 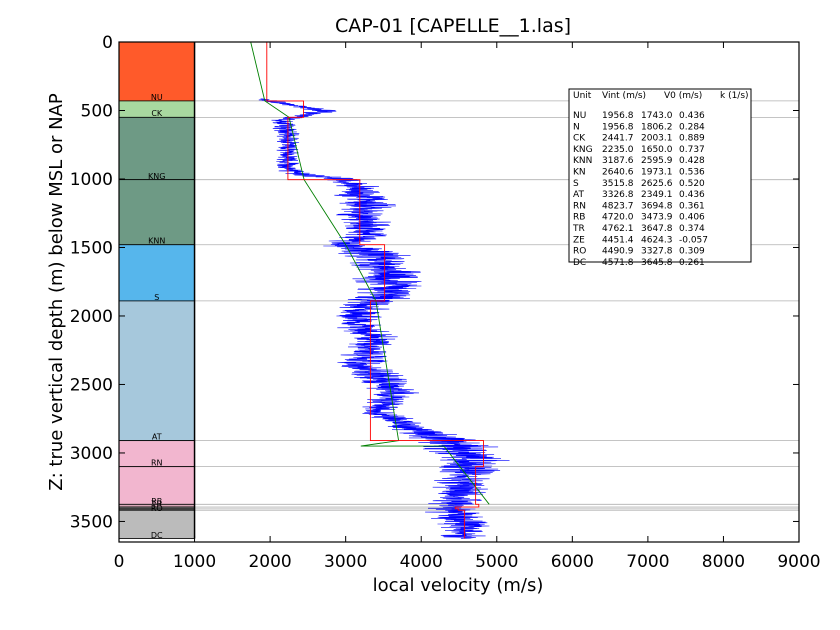 What do you see at coordinates (657, 263) in the screenshot?
I see `table-cell: 3645.8` at bounding box center [657, 263].